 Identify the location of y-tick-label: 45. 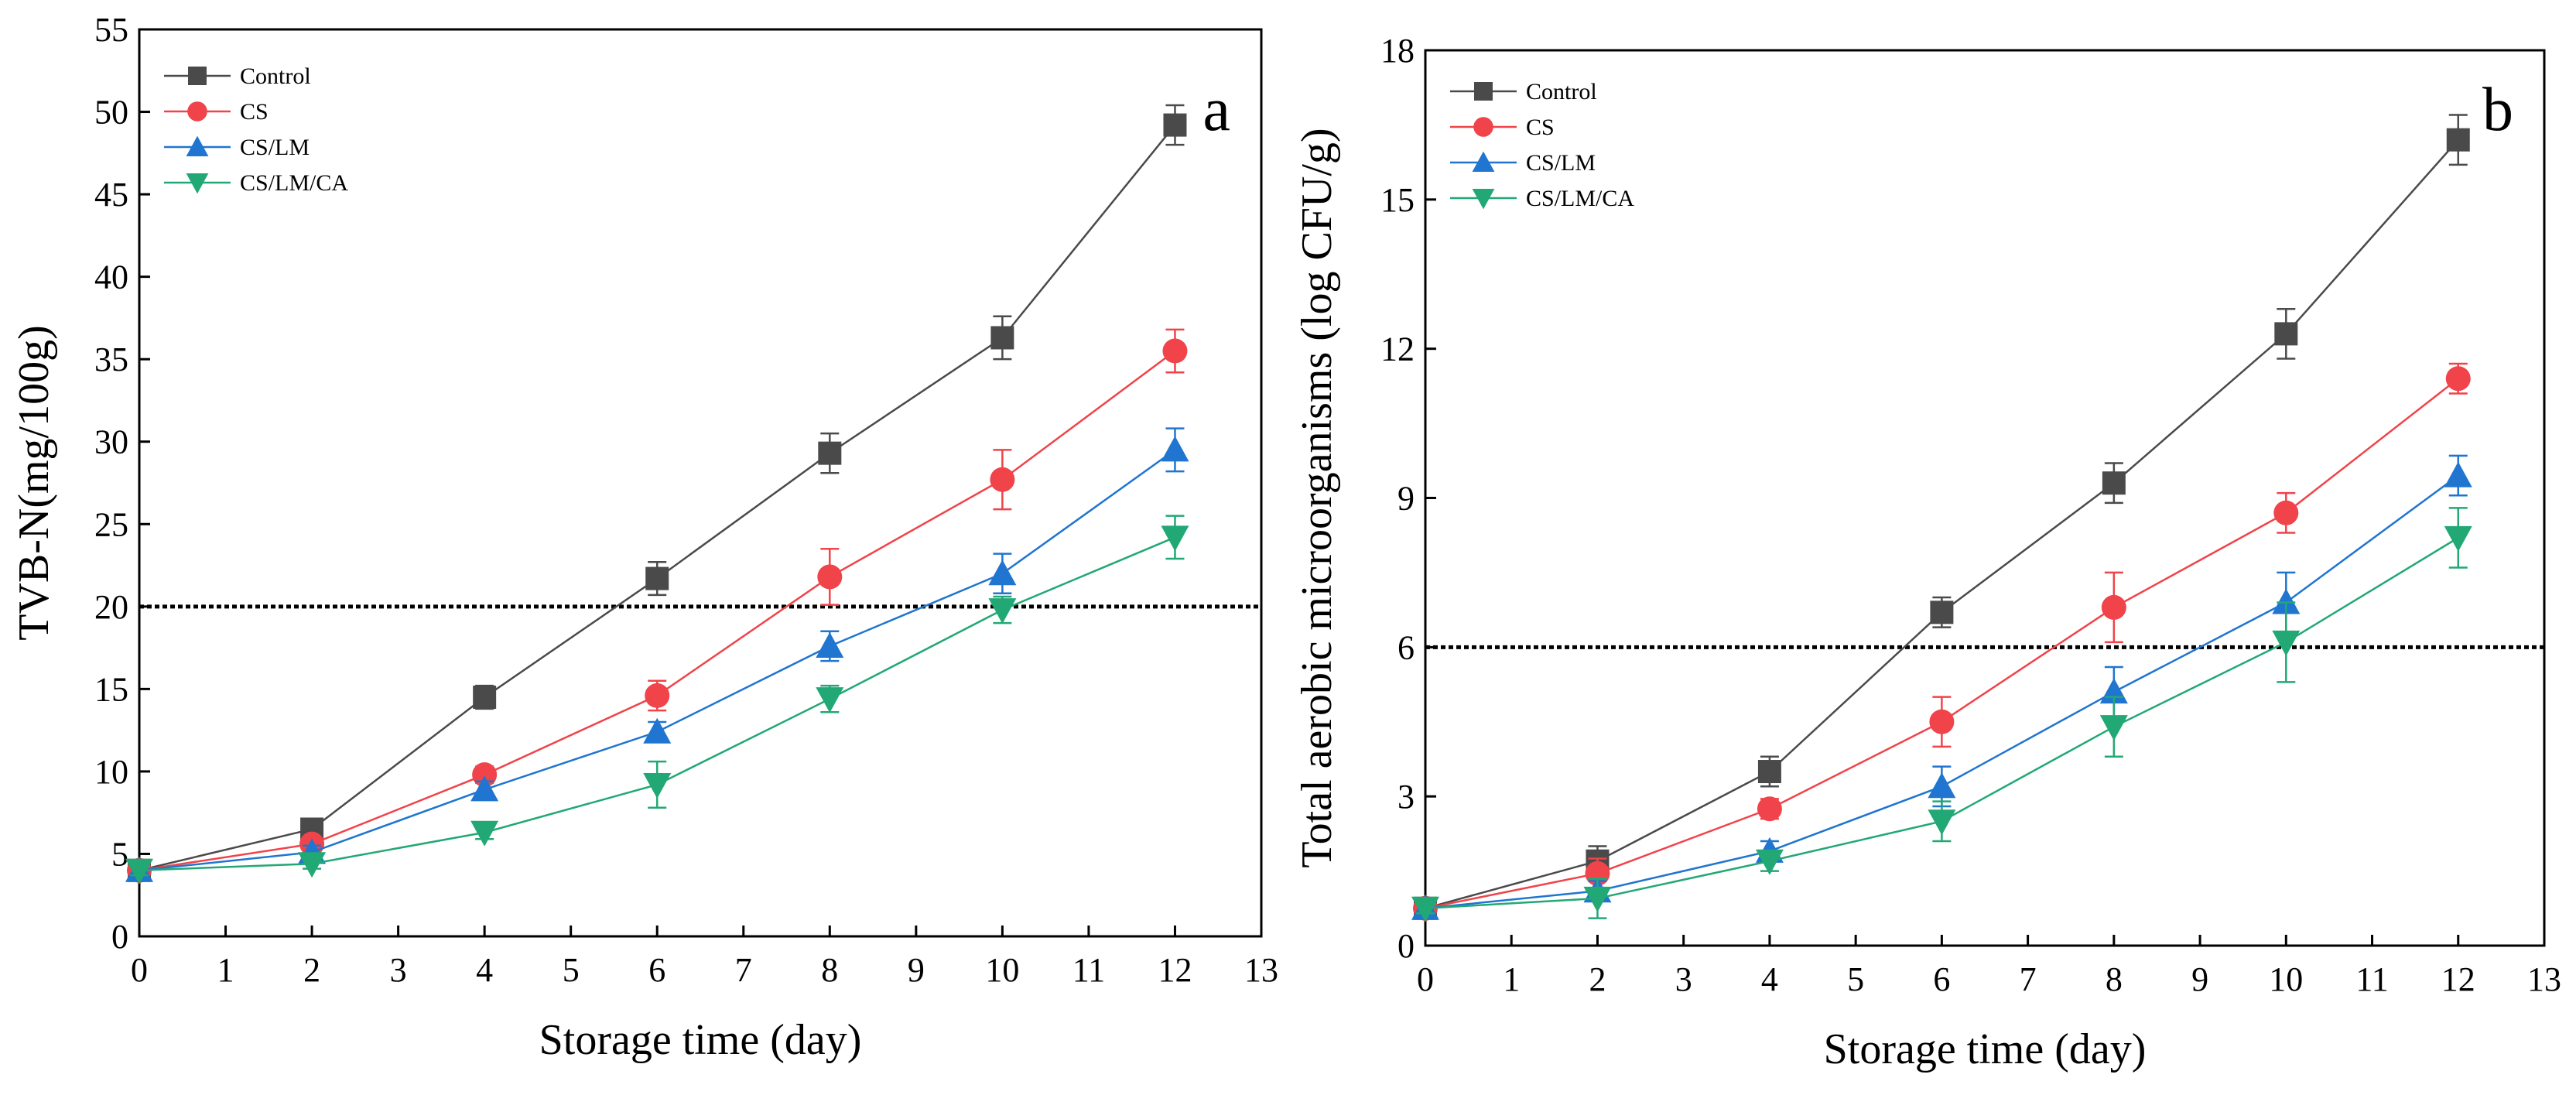
(111, 195).